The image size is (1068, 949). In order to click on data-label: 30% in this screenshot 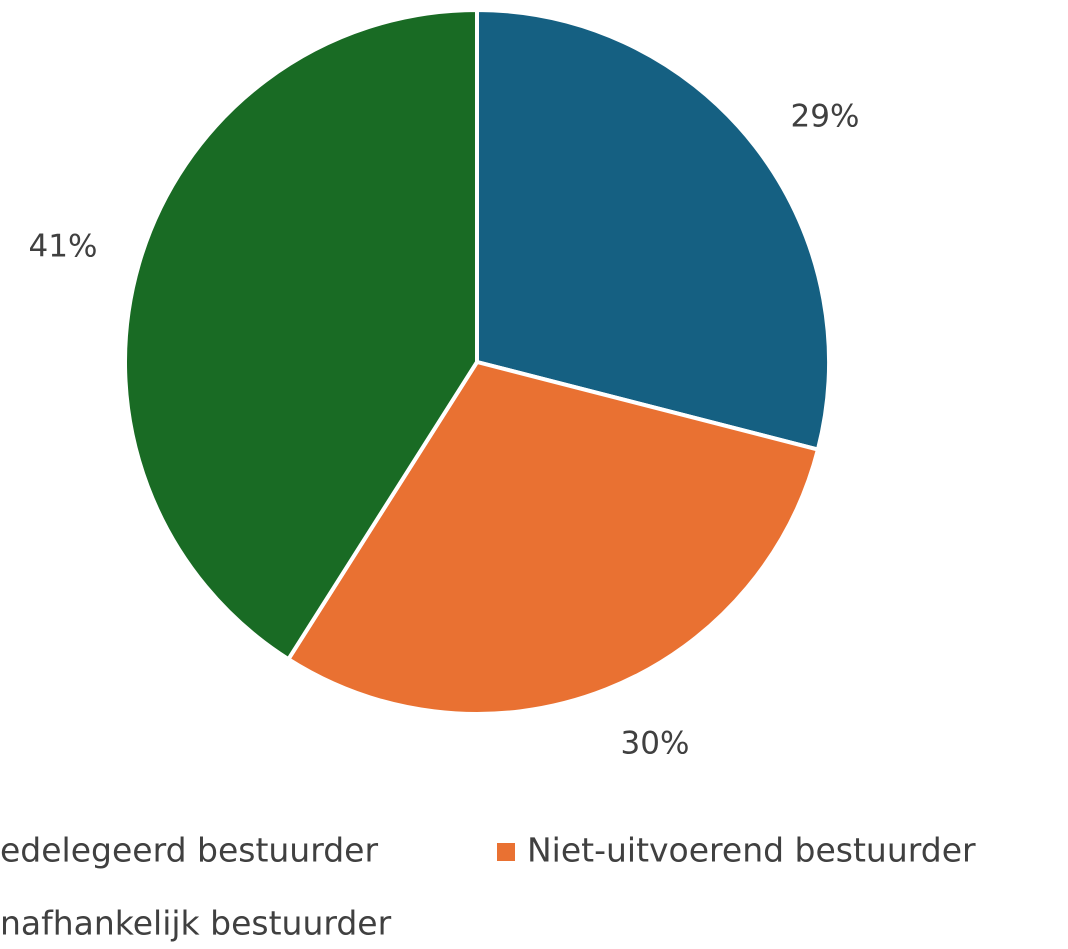, I will do `click(655, 744)`.